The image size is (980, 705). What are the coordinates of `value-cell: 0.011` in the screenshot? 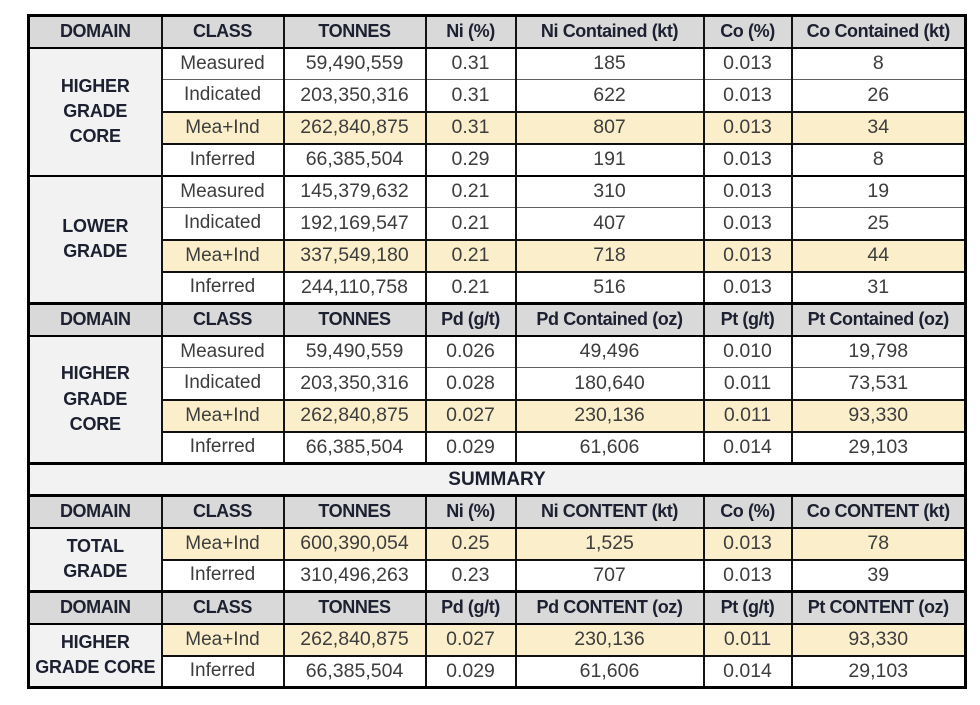 It's located at (747, 415).